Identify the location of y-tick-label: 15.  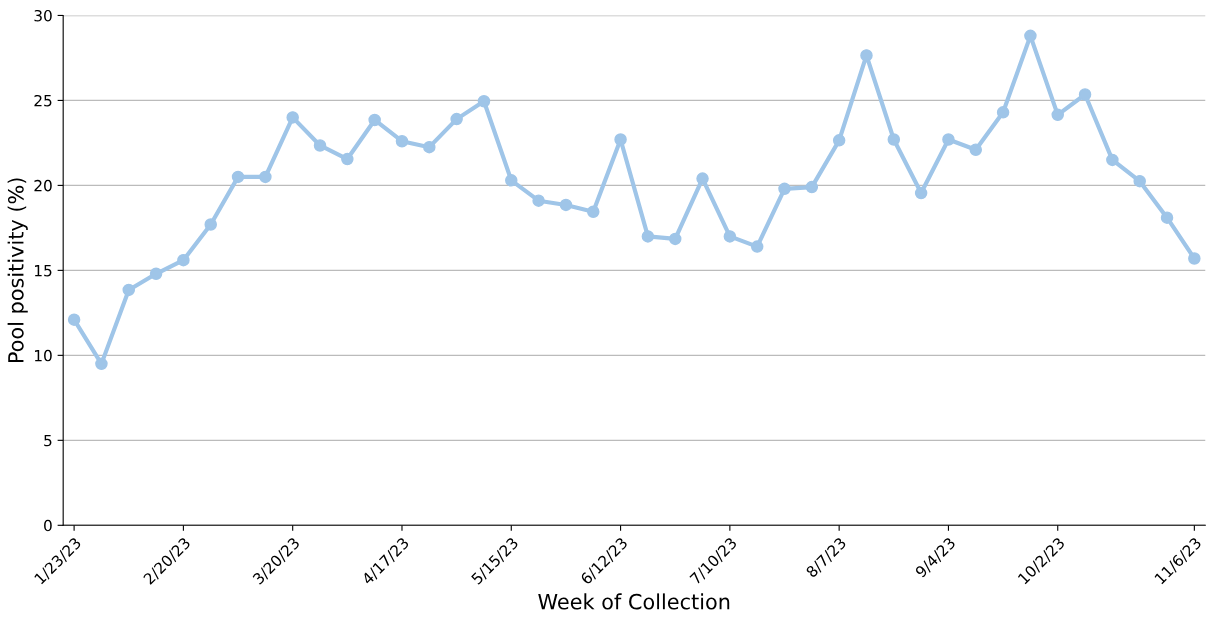
(43, 271).